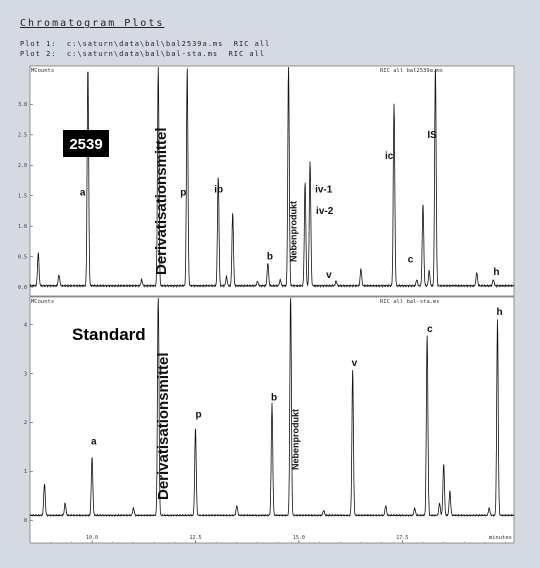 This screenshot has height=568, width=540. What do you see at coordinates (22, 166) in the screenshot?
I see `y-tick-label: 2.0` at bounding box center [22, 166].